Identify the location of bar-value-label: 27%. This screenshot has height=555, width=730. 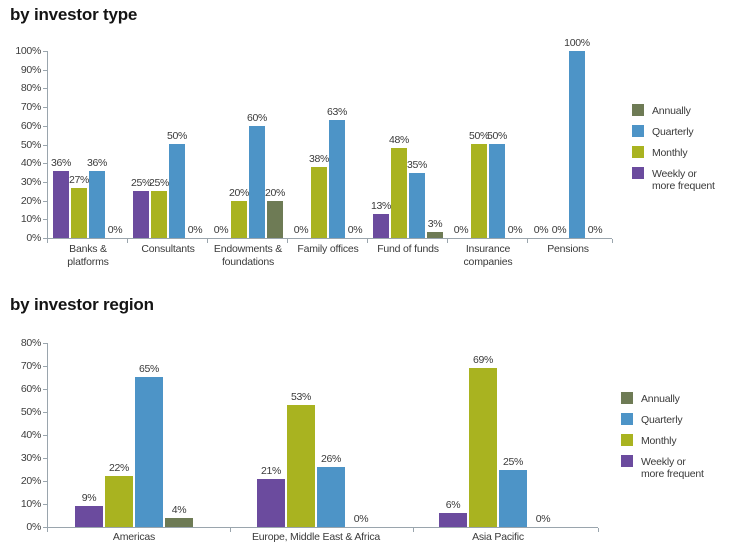
(79, 180).